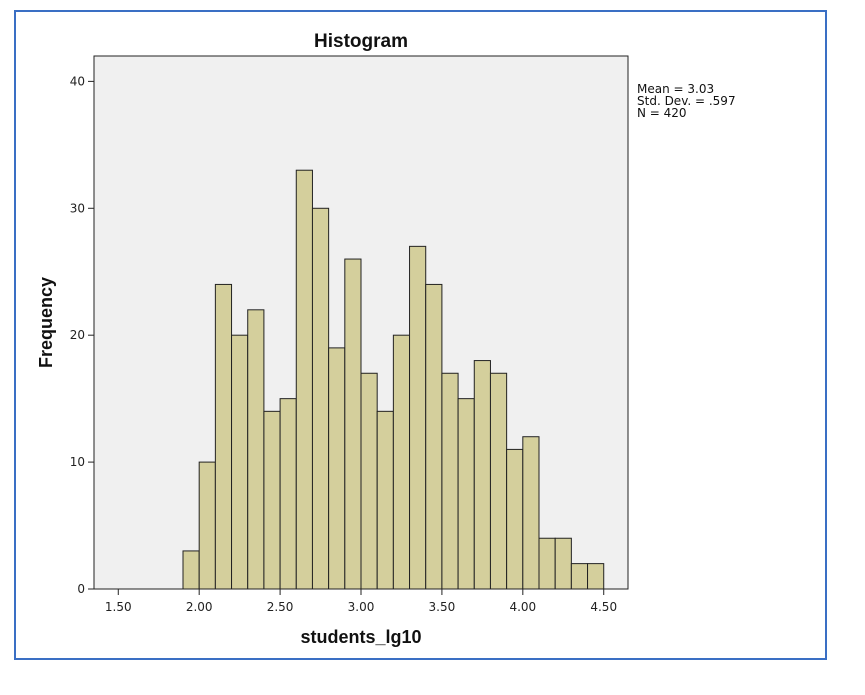  I want to click on y-tick-label: 20, so click(77, 335).